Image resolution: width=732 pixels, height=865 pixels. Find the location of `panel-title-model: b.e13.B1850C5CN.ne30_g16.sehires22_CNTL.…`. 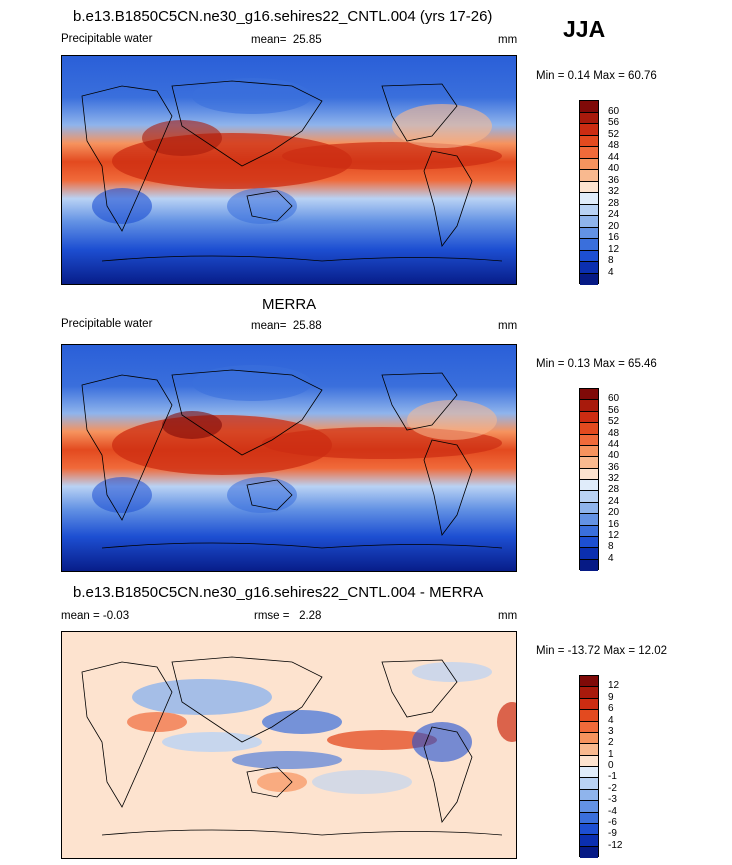

panel-title-model: b.e13.B1850C5CN.ne30_g16.sehires22_CNTL.… is located at coordinates (283, 16).